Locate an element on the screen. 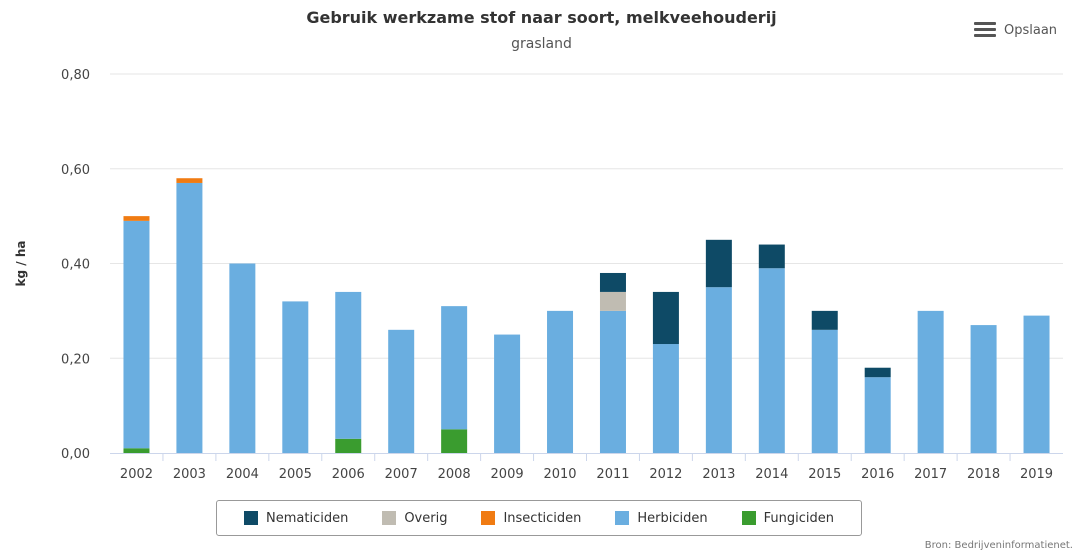 This screenshot has height=559, width=1083. y-tick-label: 0,40 is located at coordinates (75, 265).